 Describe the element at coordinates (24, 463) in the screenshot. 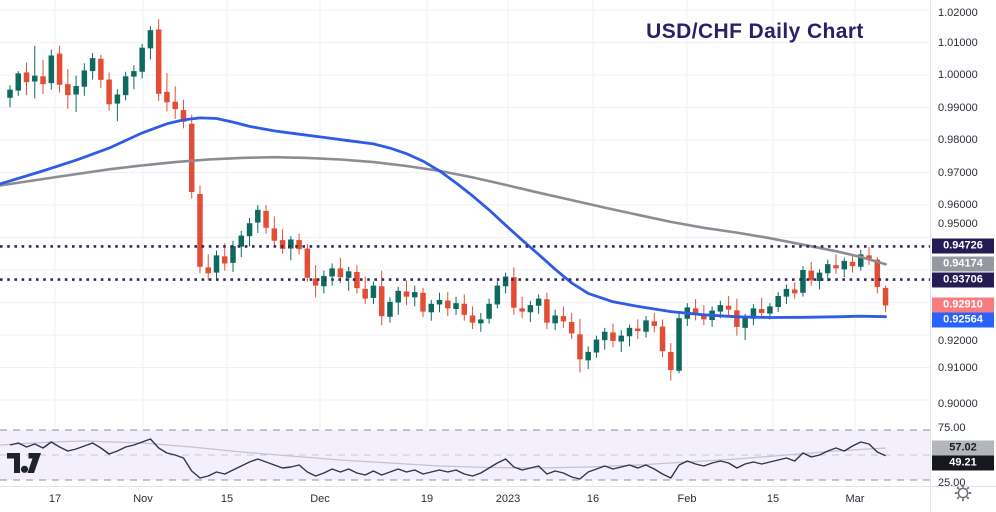

I see `tradingview-logo-icon` at that location.